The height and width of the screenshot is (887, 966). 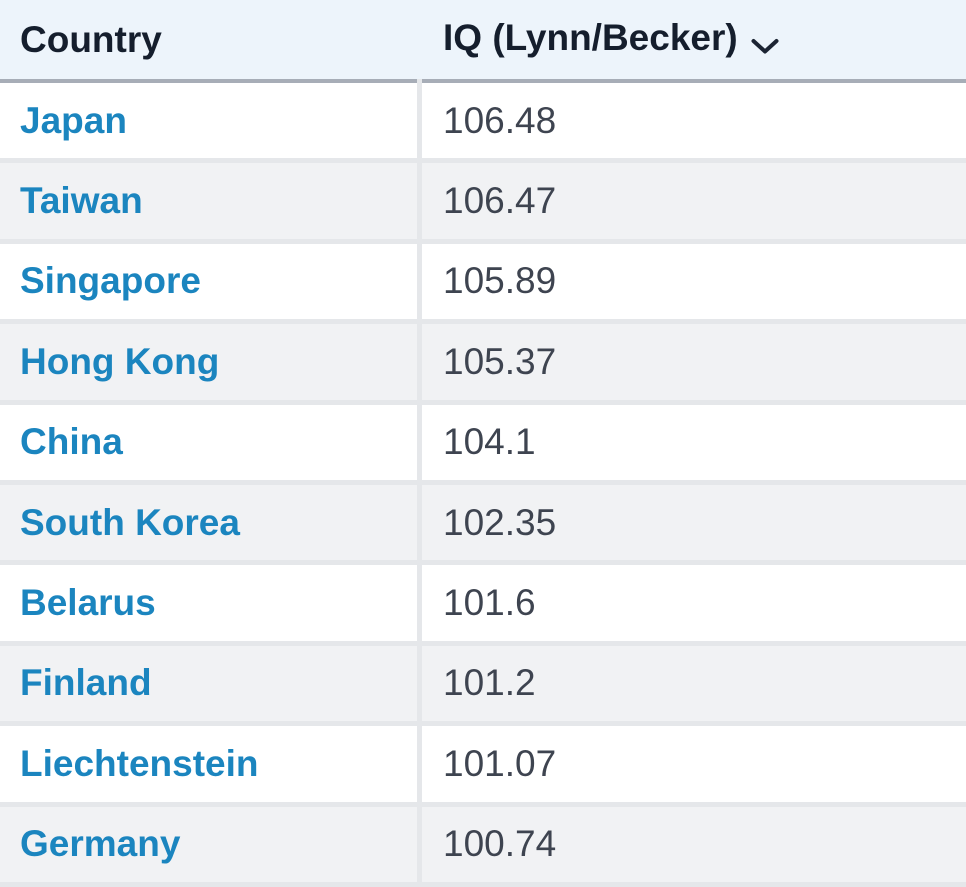 What do you see at coordinates (110, 281) in the screenshot?
I see `country-link: Singapore` at bounding box center [110, 281].